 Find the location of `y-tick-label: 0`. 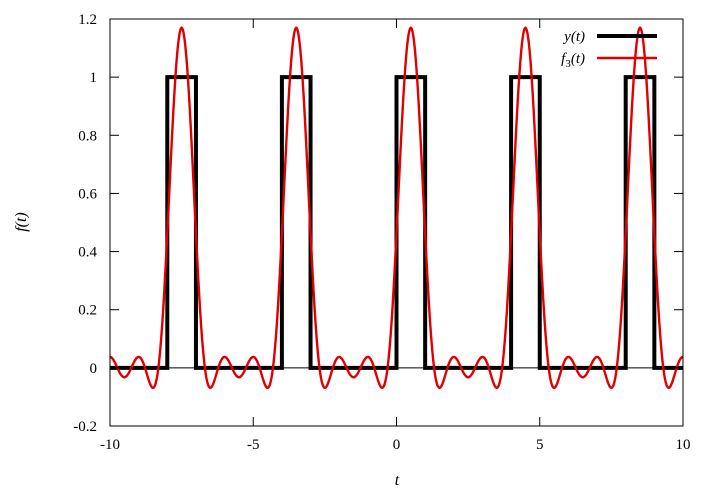

y-tick-label: 0 is located at coordinates (94, 369).